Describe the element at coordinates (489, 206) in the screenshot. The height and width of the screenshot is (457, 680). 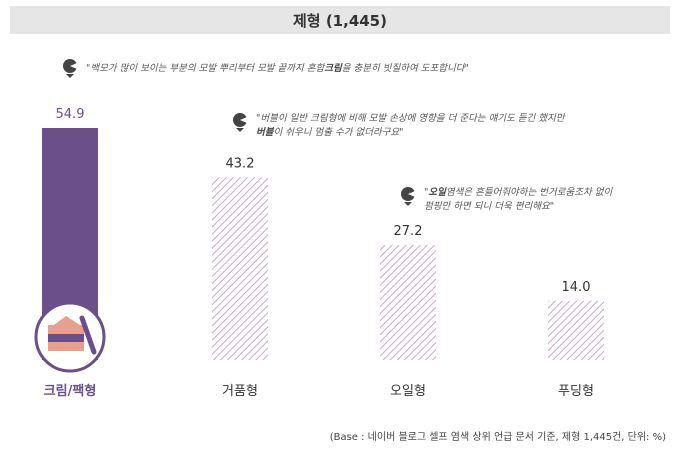
I see `quote-line: 펌핑만 하면 되니 더욱 편리해요"` at that location.